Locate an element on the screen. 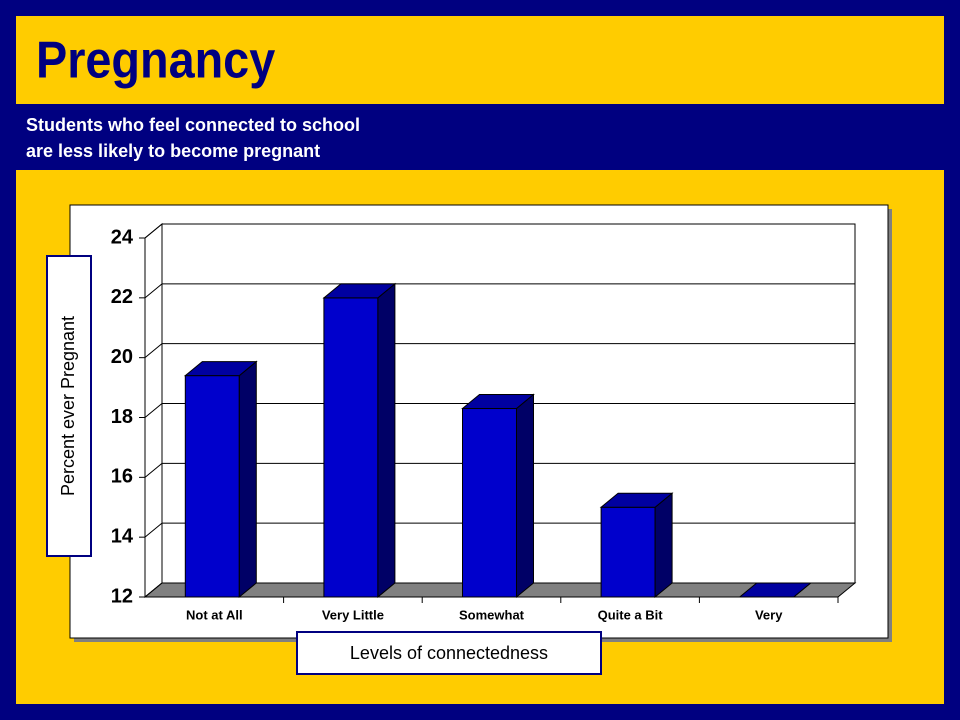 The height and width of the screenshot is (720, 960). y-tick-label: 18 is located at coordinates (122, 417).